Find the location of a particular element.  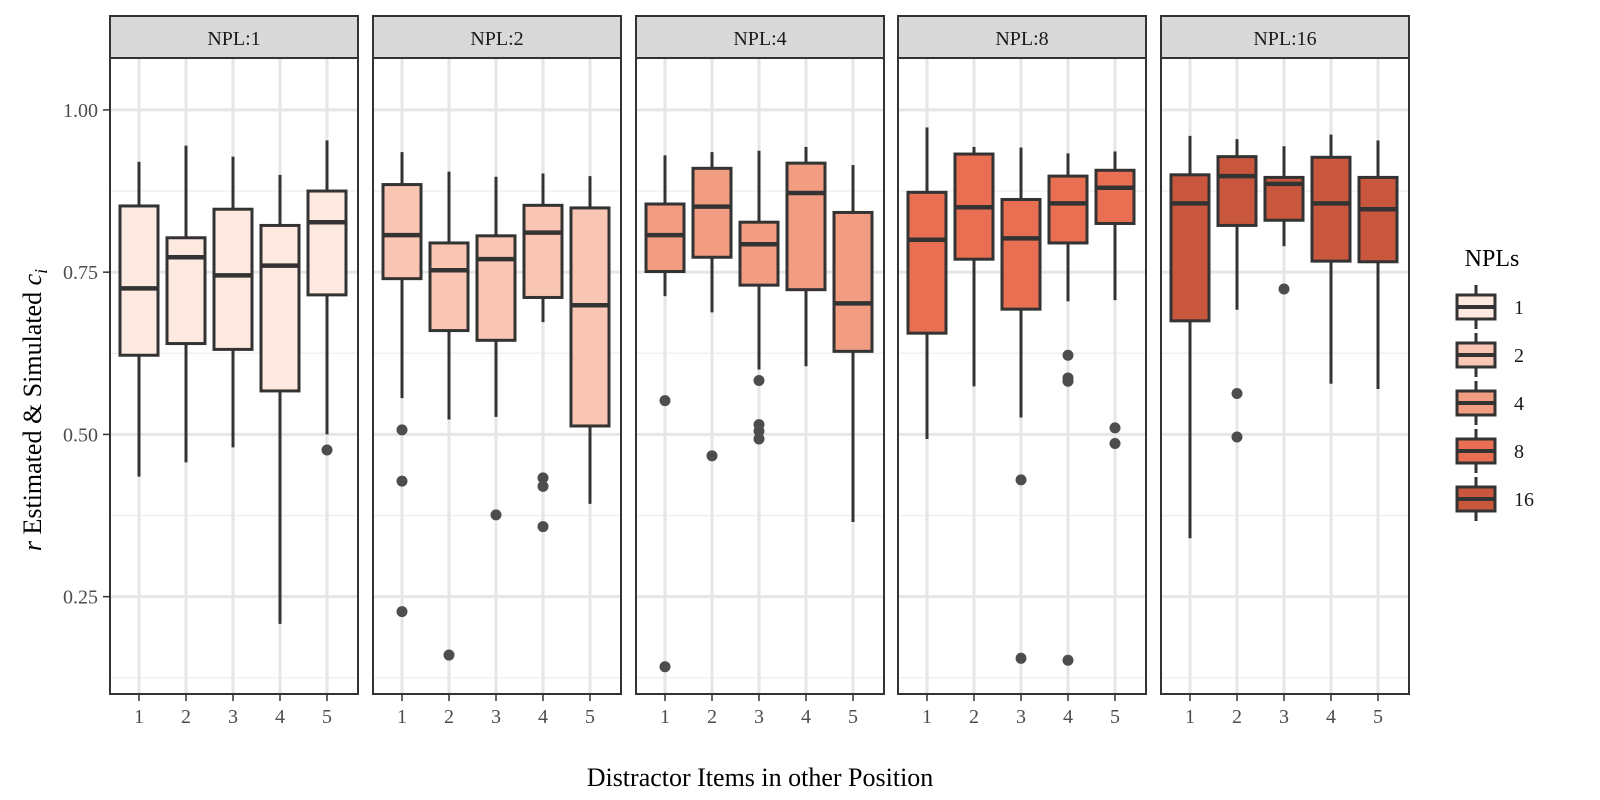

y-axis-title: r Estimated & Simulated ci is located at coordinates (34, 410).